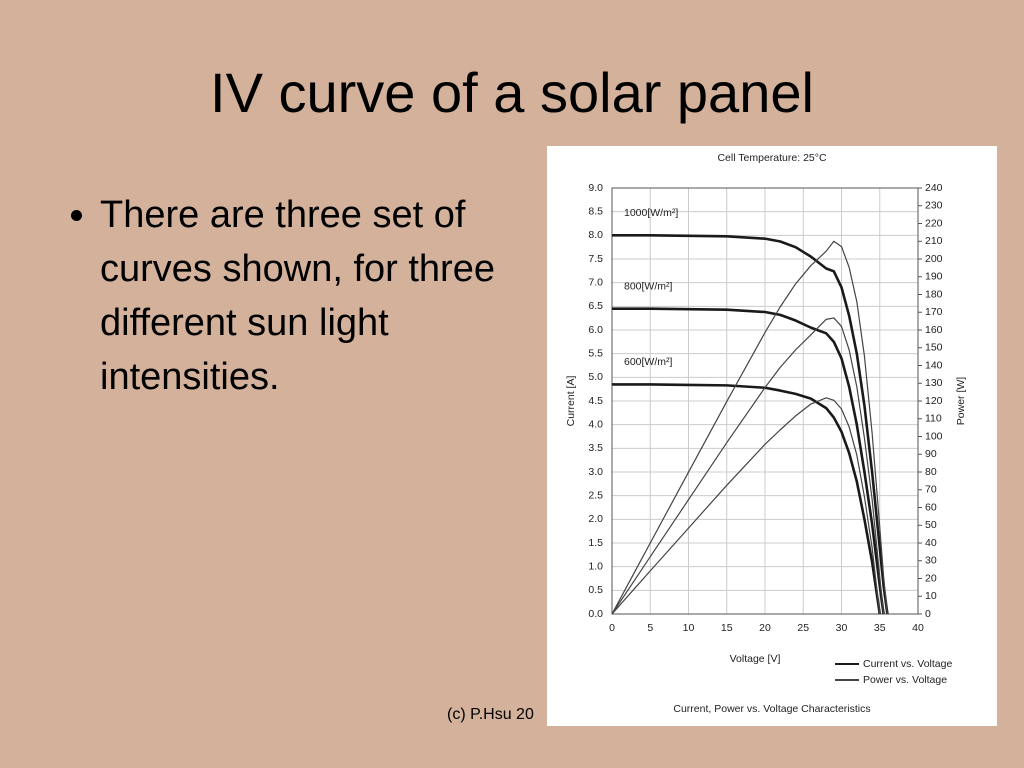  Describe the element at coordinates (595, 543) in the screenshot. I see `y-tick-label: 1.5` at that location.